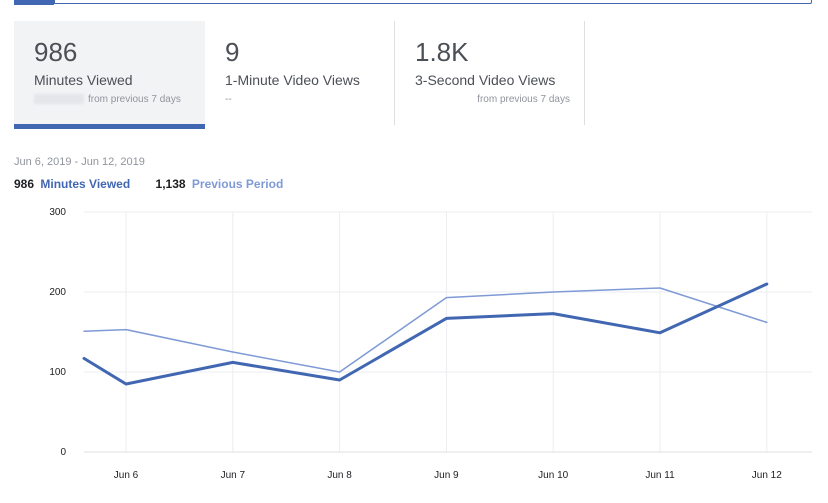  Describe the element at coordinates (34, 2) in the screenshot. I see `active-tab-indicator` at that location.